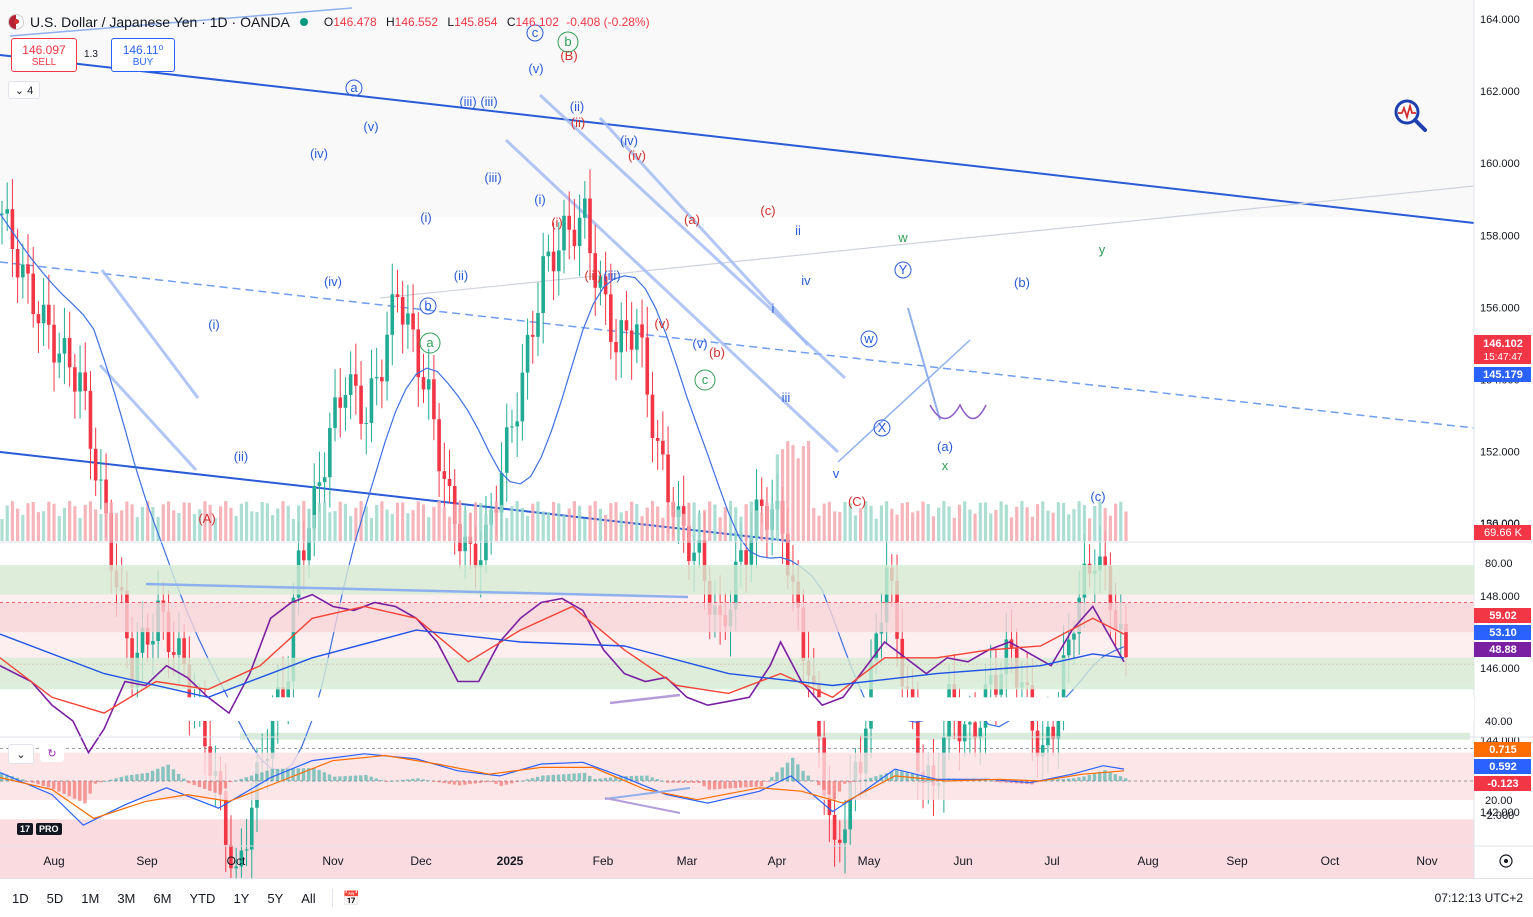 This screenshot has height=917, width=1533. I want to click on rsi-ma-tag, so click(1502, 615).